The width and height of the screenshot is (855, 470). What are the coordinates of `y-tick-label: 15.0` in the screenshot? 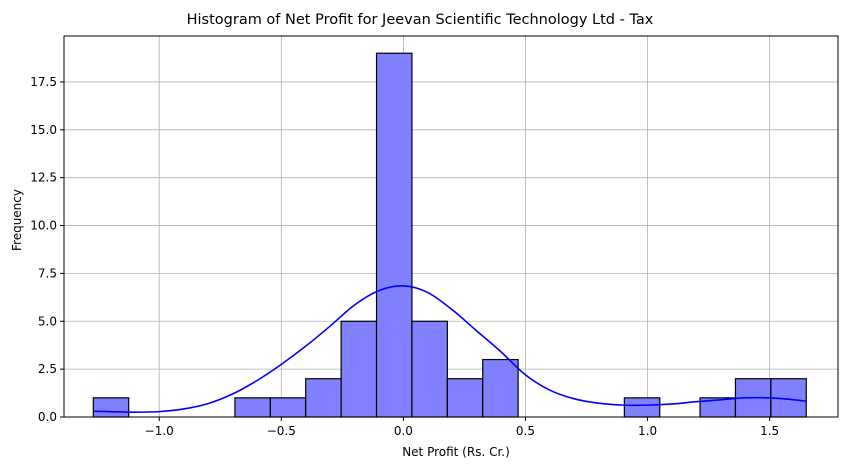 It's located at (43, 130).